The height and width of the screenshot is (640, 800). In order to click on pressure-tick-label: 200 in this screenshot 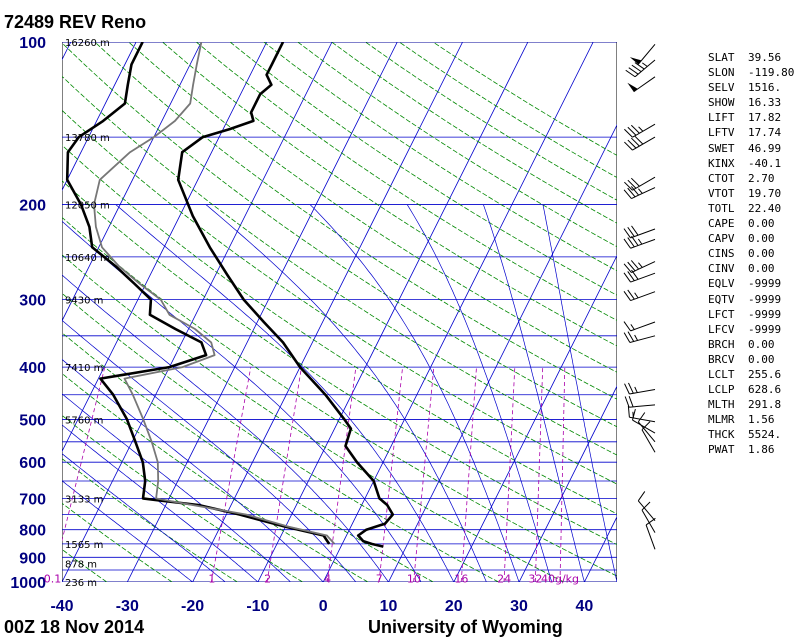, I will do `click(32, 206)`.